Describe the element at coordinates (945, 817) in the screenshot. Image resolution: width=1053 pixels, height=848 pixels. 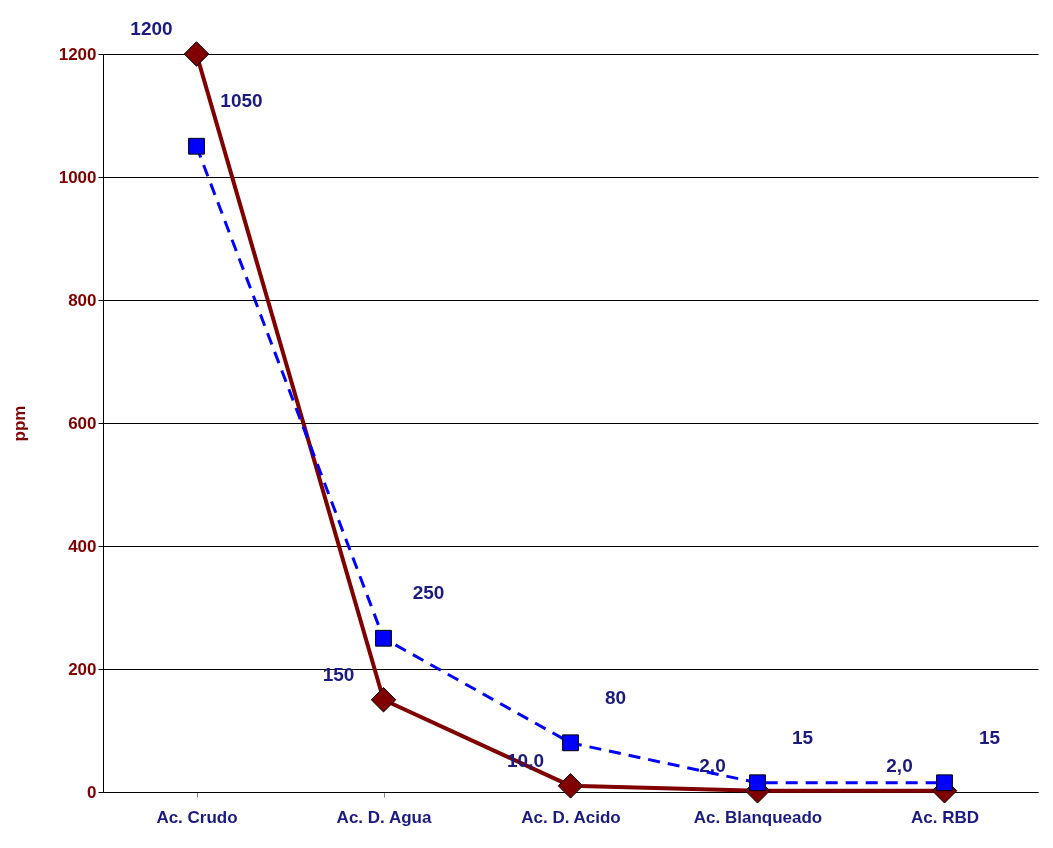
I see `x-tick-label: Ac. RBD` at that location.